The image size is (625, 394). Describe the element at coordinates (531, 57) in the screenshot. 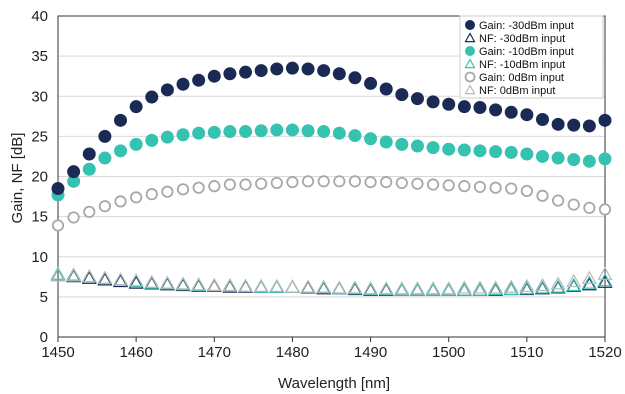

I see `legend-box` at that location.